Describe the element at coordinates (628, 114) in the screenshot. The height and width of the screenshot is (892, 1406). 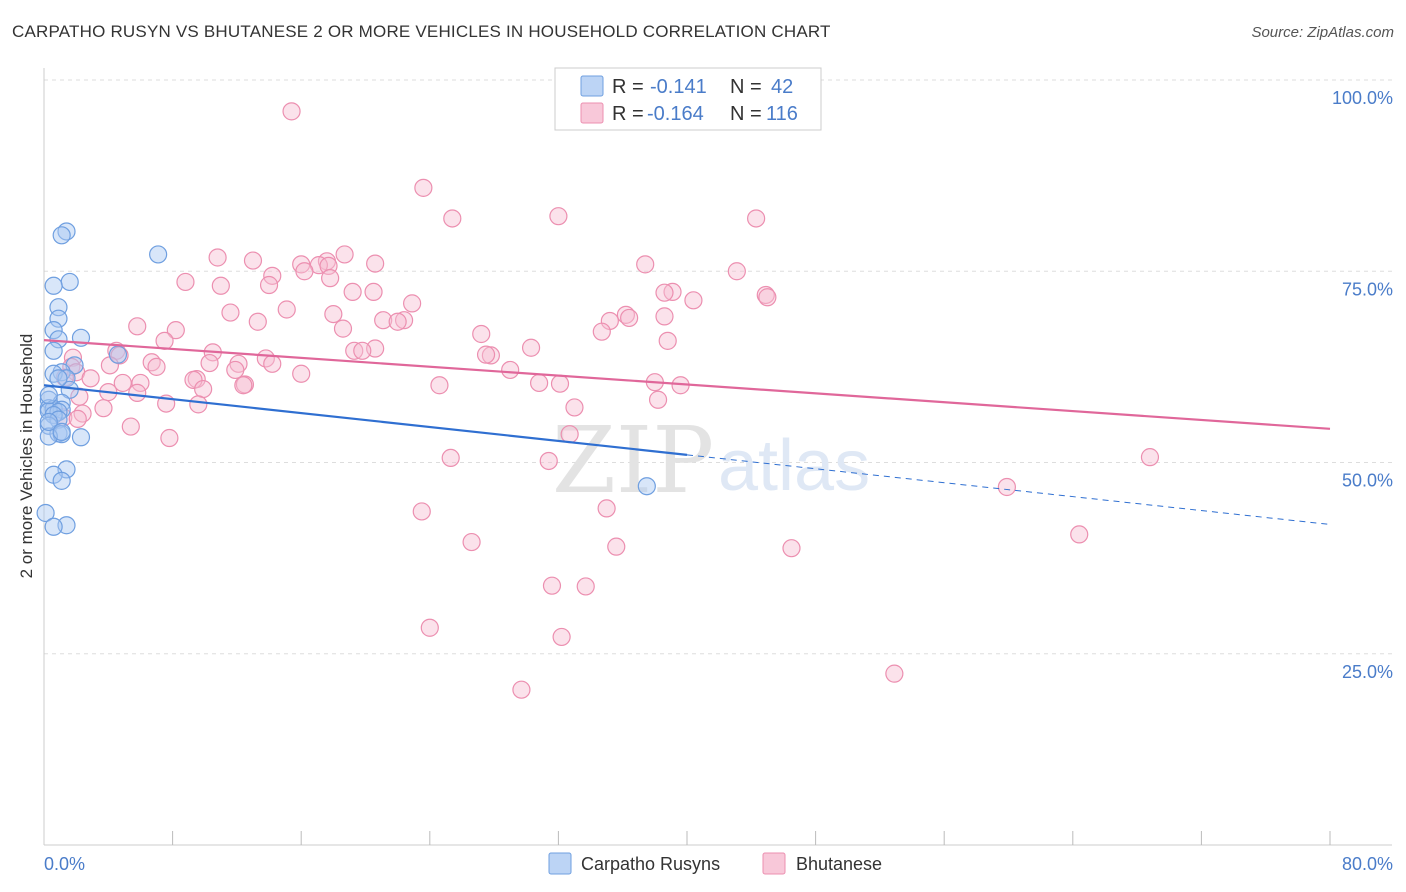
I see `legend-r-label-pink: R =` at that location.